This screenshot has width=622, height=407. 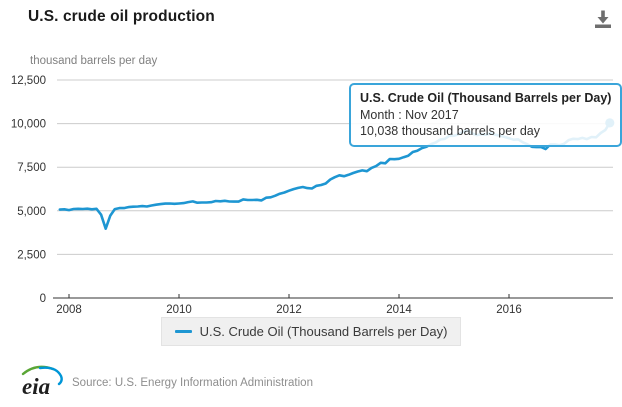 I want to click on eia-logo-text: eia, so click(x=36, y=386).